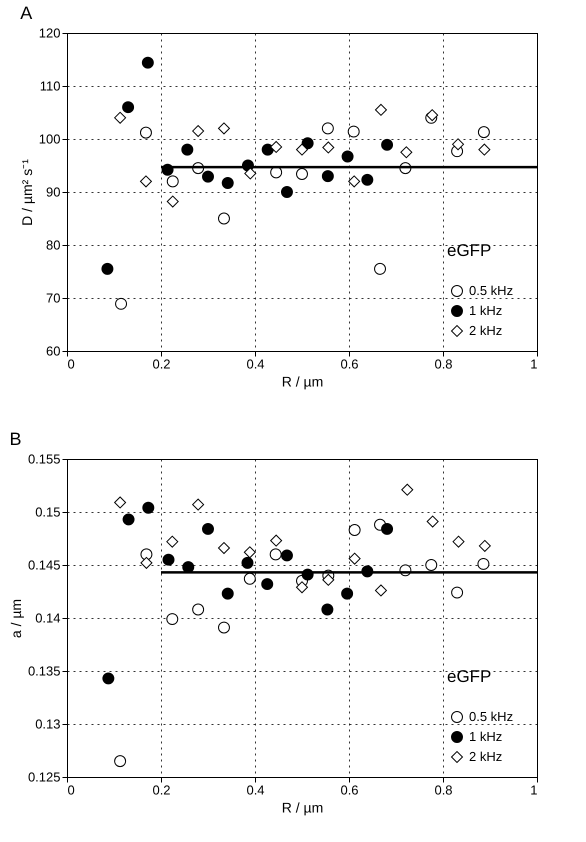 The width and height of the screenshot is (586, 842). Describe the element at coordinates (47, 724) in the screenshot. I see `y-tick-label: 0.13` at that location.